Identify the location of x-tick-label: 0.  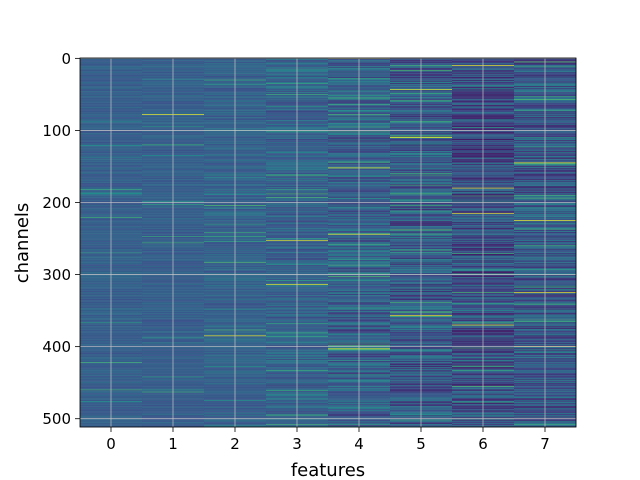
(111, 444).